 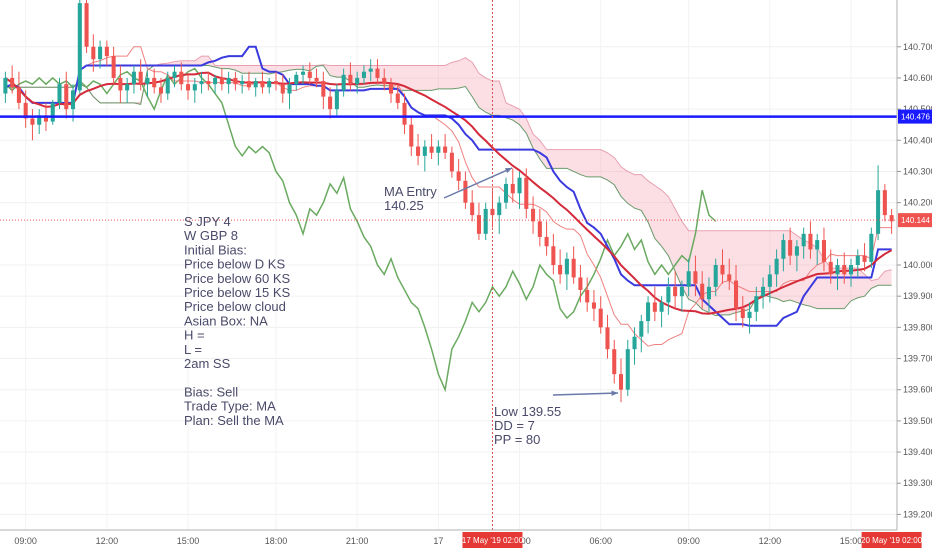 I want to click on y-tick-label: 139.800, so click(x=917, y=327).